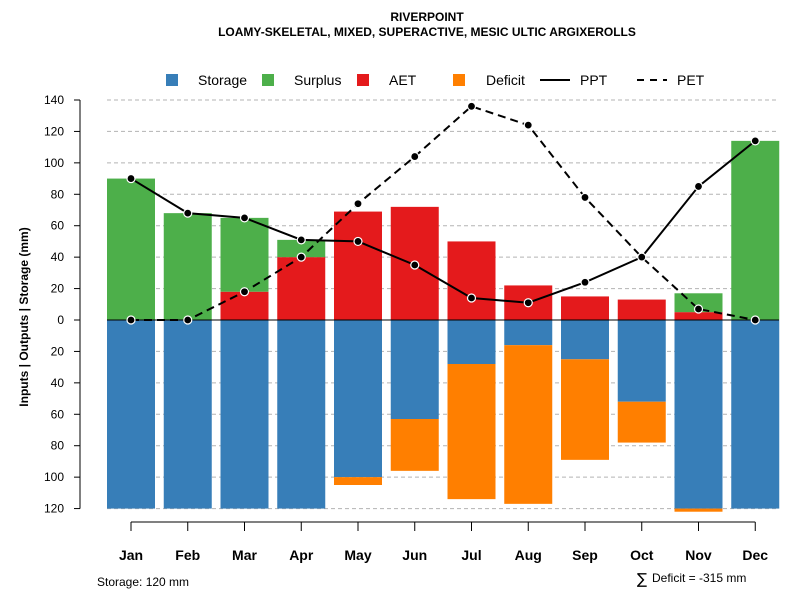 The width and height of the screenshot is (800, 600). I want to click on legend-label: PPT, so click(594, 80).